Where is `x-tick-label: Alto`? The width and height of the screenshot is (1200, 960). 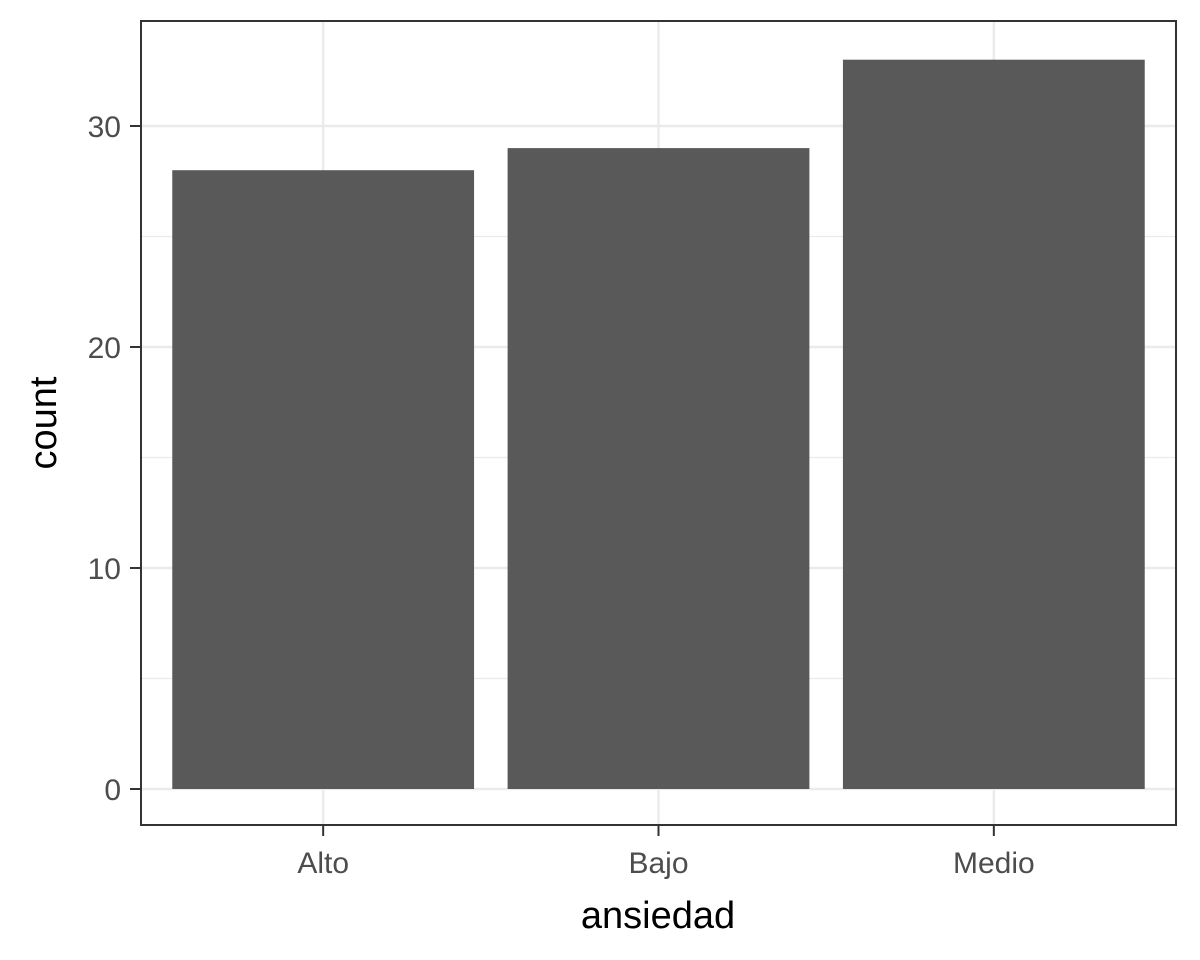
x-tick-label: Alto is located at coordinates (323, 863).